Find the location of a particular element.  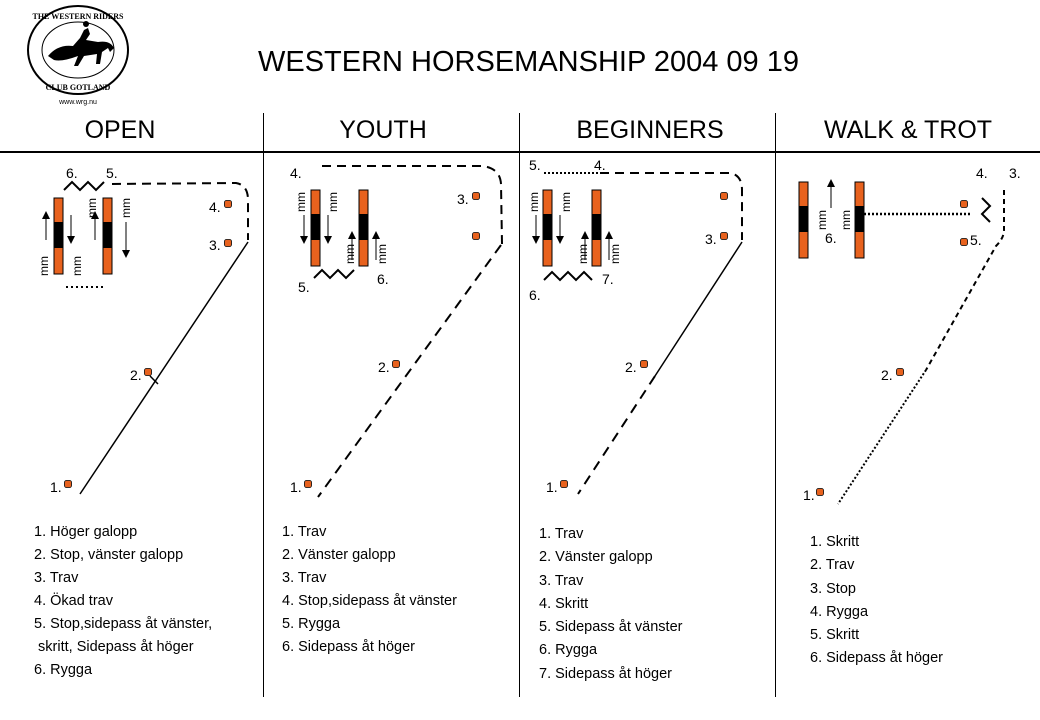

list-item: 1. Höger galopp is located at coordinates (86, 532).